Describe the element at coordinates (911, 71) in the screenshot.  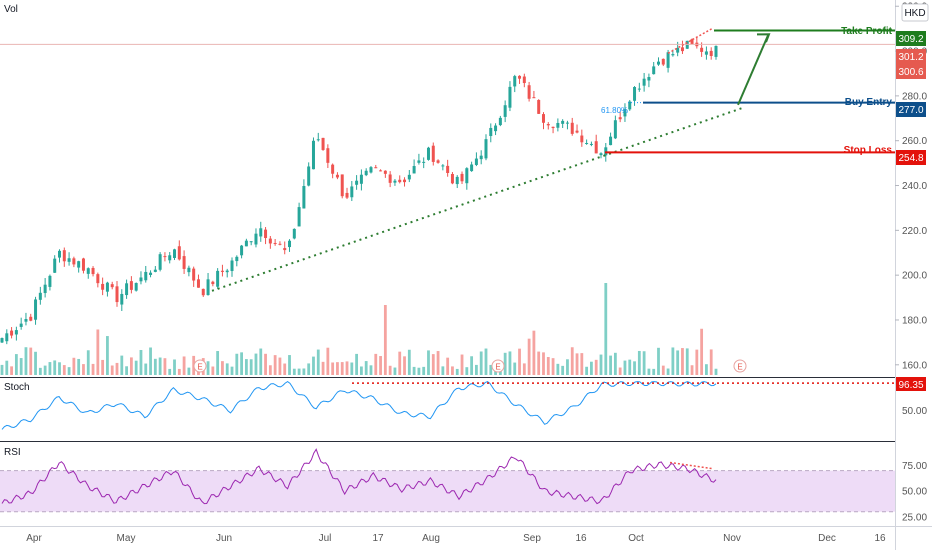
I see `upper-price-tag-2: 300.6` at that location.